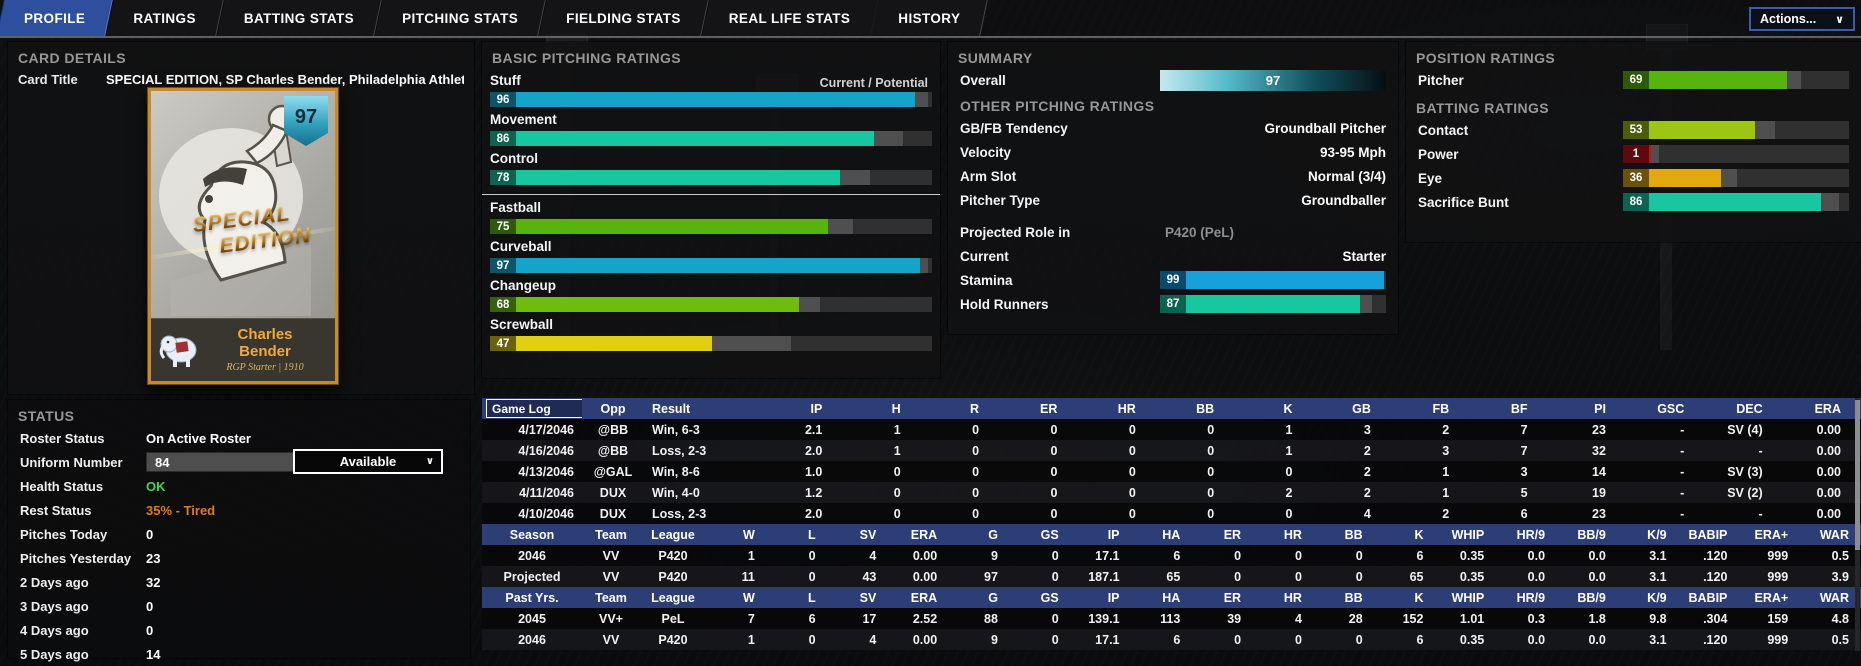 This screenshot has height=666, width=1861. What do you see at coordinates (1292, 597) in the screenshot?
I see `past-years-col-hr: HR` at bounding box center [1292, 597].